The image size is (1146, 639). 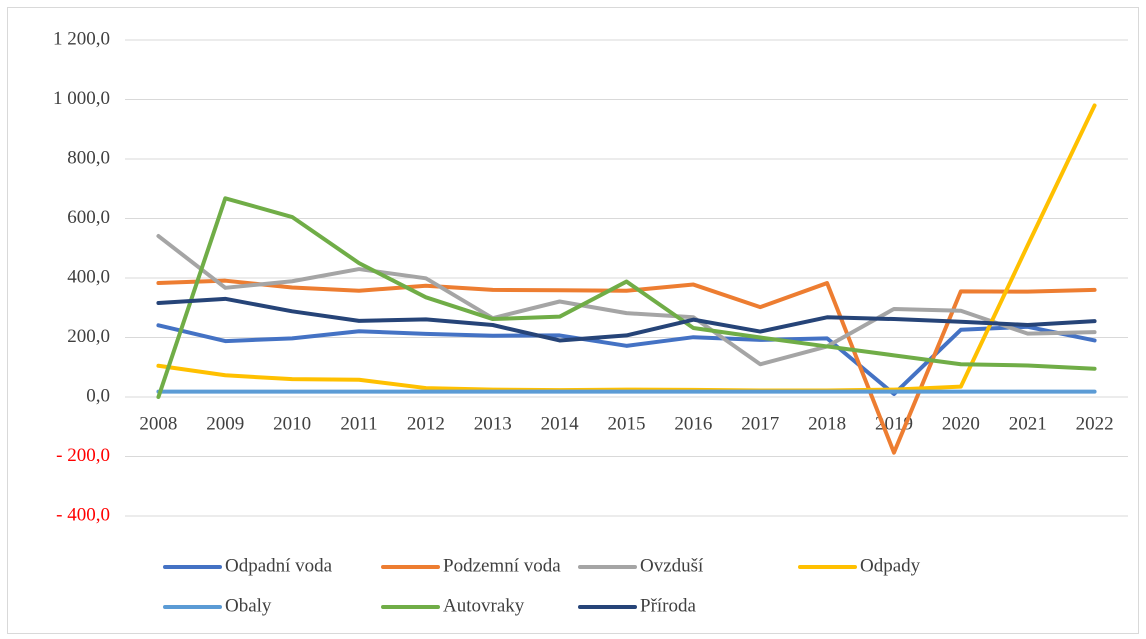 I want to click on y-tick-label: 400,0, so click(x=88, y=276).